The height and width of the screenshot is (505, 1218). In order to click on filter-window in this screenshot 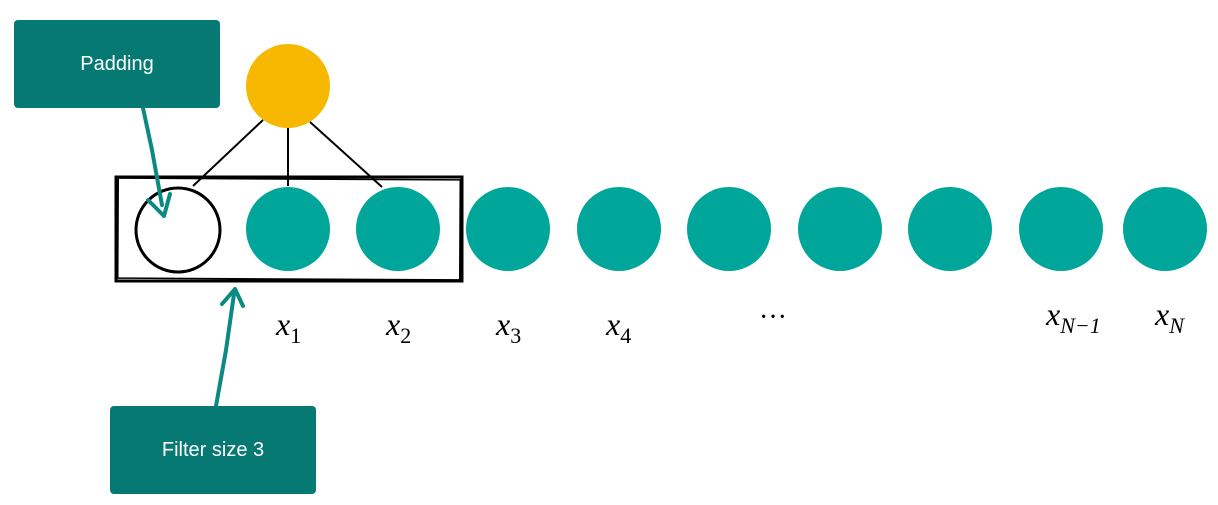, I will do `click(289, 229)`.